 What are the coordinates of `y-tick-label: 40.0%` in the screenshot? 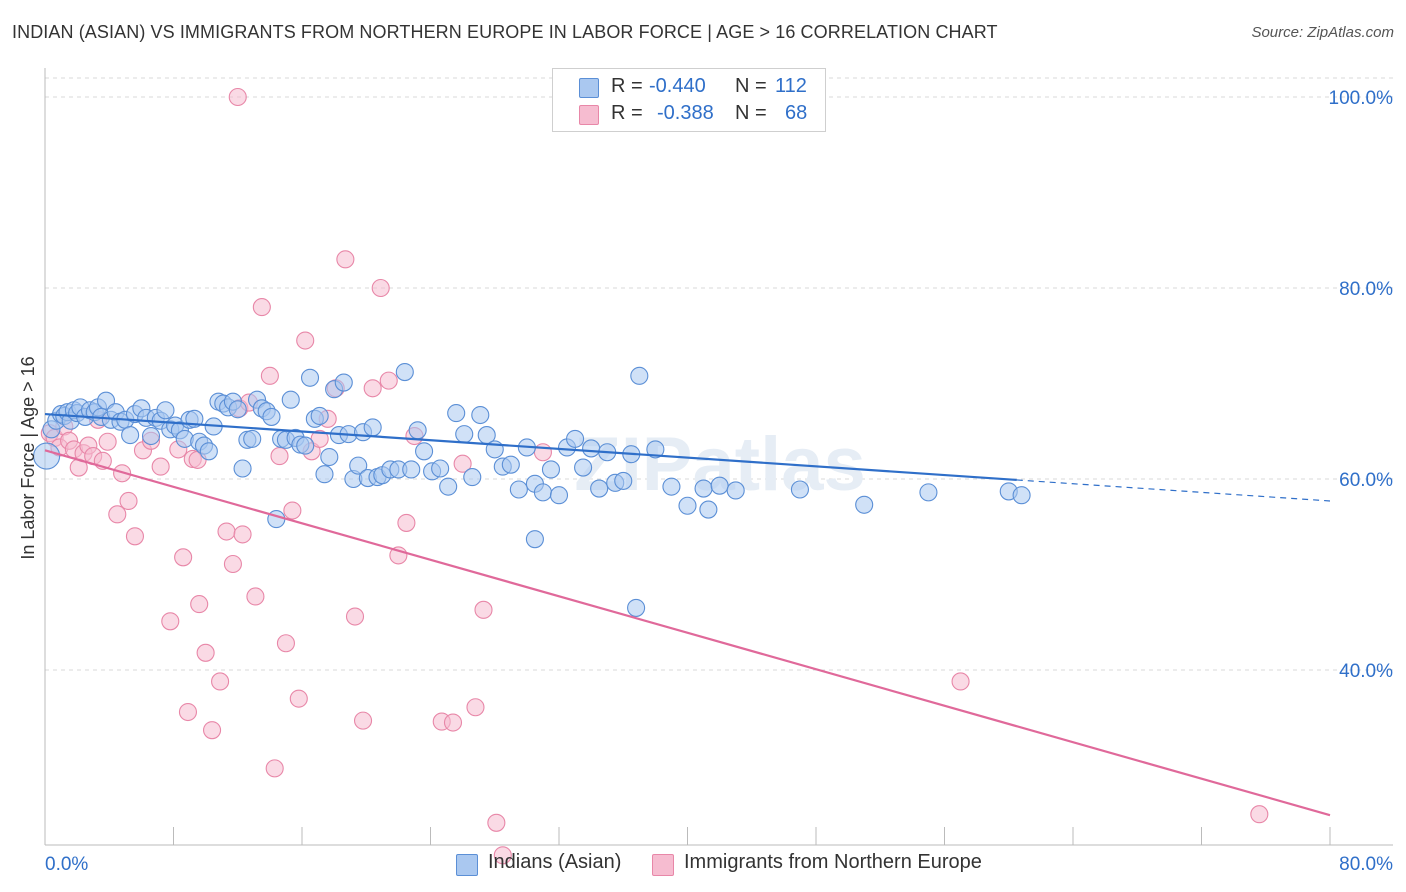 It's located at (1366, 671).